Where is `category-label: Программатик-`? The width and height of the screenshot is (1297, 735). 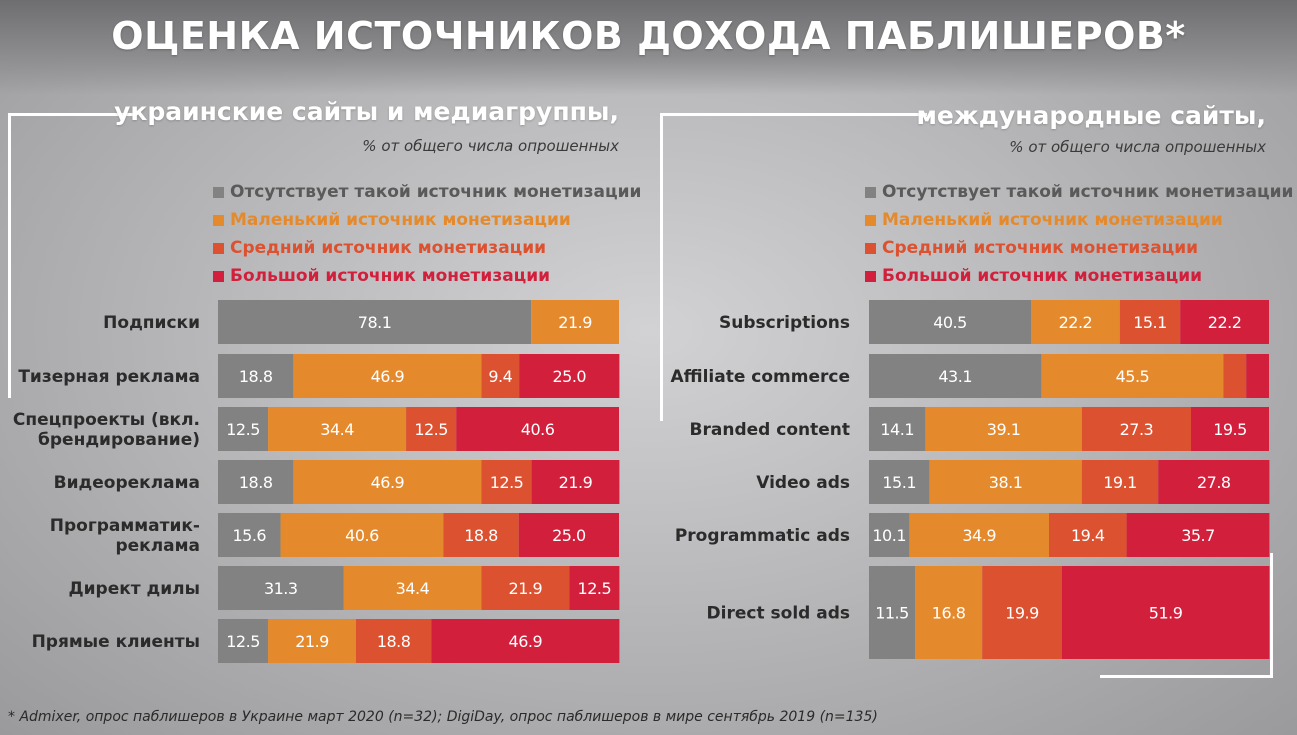 category-label: Программатик- is located at coordinates (125, 526).